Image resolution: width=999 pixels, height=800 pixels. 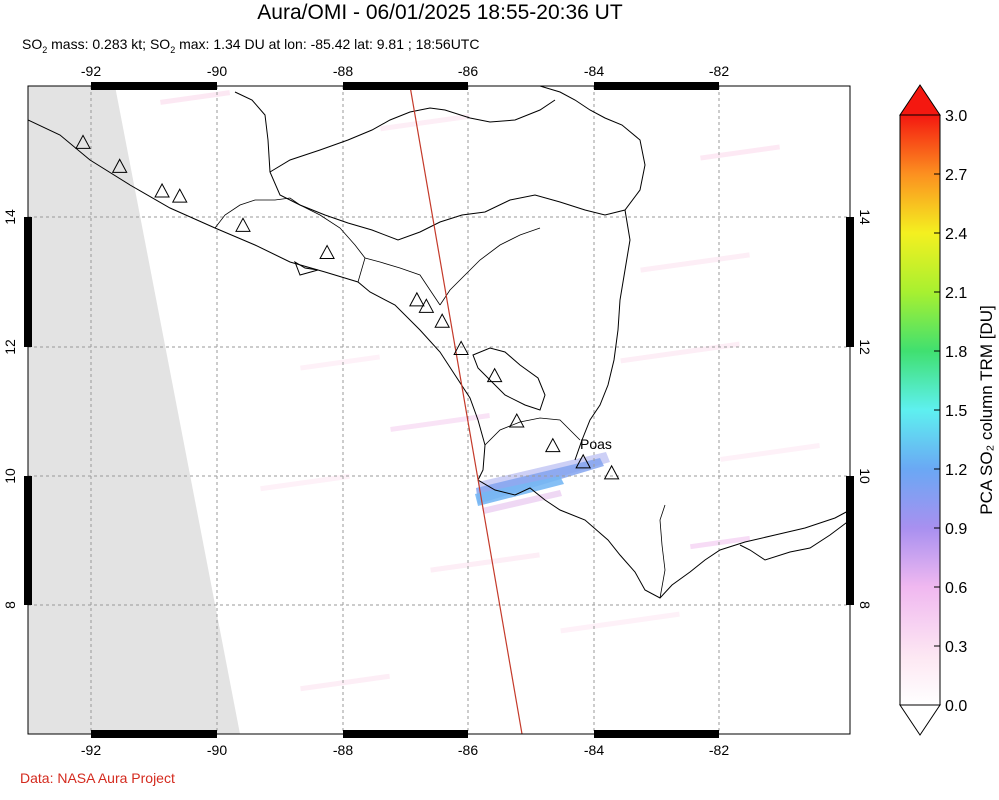 What do you see at coordinates (343, 71) in the screenshot?
I see `lon-tick-top-2: -88` at bounding box center [343, 71].